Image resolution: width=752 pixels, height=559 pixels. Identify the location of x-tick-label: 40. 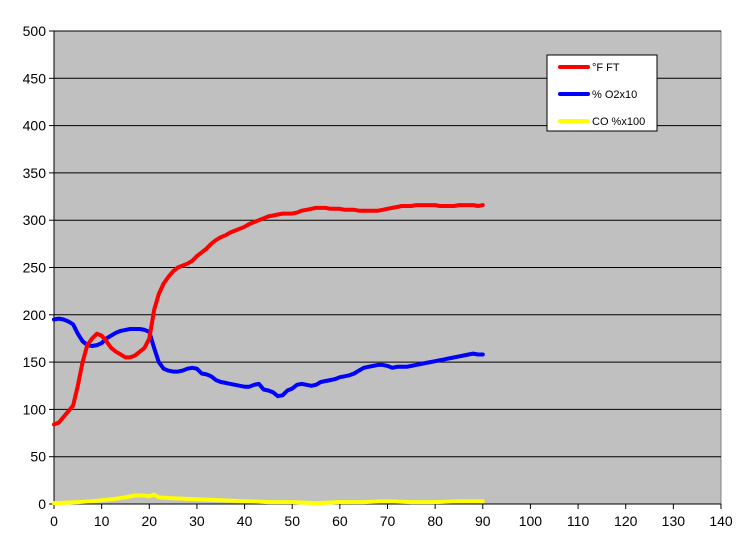
(245, 521).